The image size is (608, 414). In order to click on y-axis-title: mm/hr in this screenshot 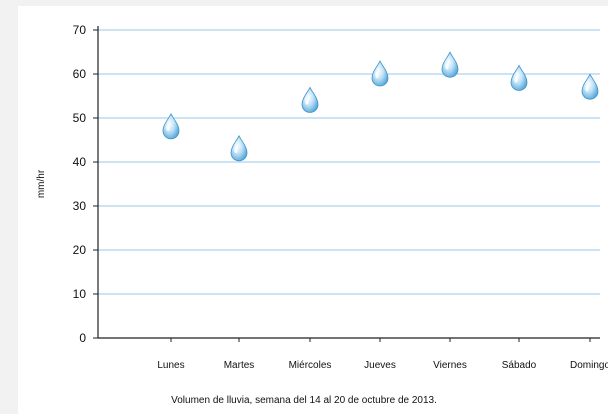, I will do `click(41, 183)`.